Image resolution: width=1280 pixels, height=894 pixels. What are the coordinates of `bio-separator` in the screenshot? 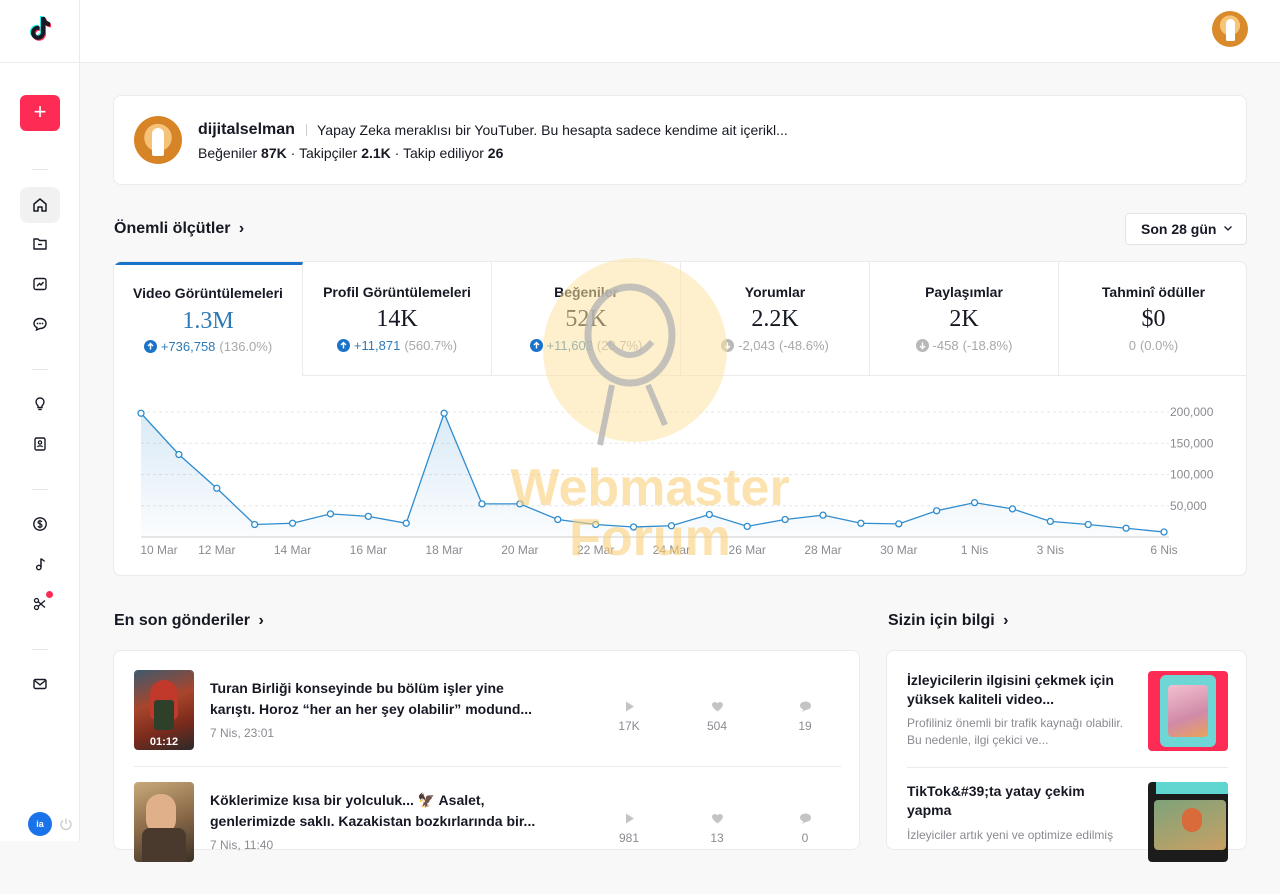 It's located at (306, 130).